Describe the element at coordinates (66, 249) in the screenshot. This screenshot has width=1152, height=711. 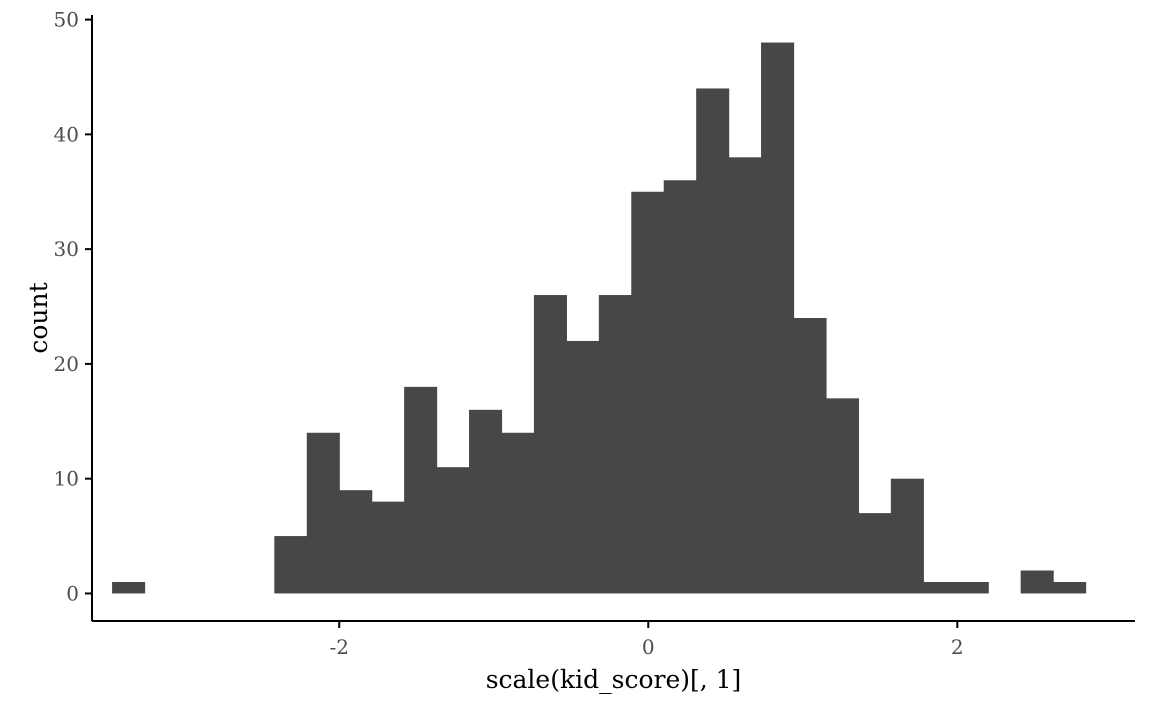
I see `y-tick-label: 30` at that location.